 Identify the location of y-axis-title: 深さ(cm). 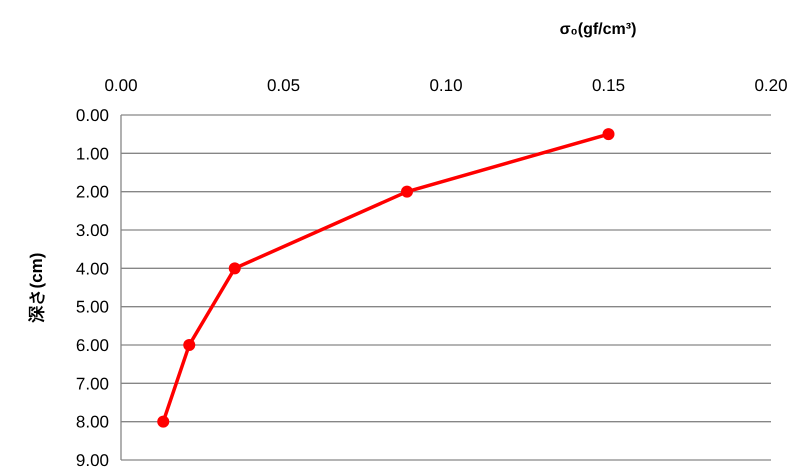
(36, 288).